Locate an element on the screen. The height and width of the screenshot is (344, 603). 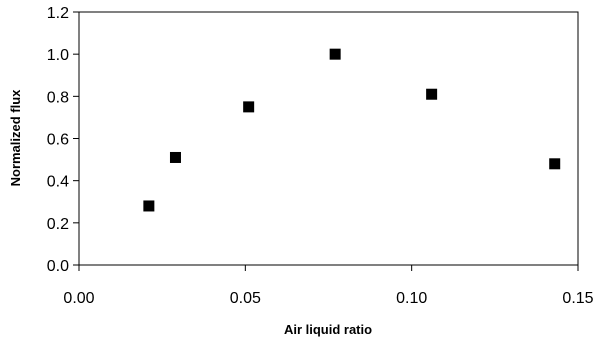
x-axis: 0.00 0.05 0.10 0.15 is located at coordinates (328, 286).